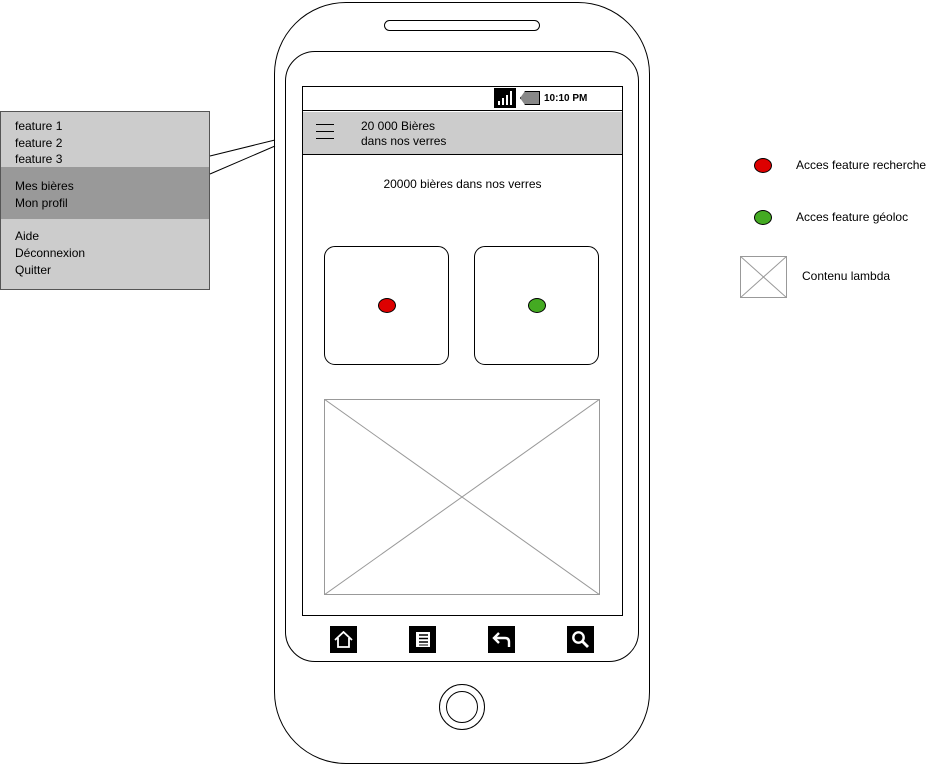 The width and height of the screenshot is (950, 767). What do you see at coordinates (105, 193) in the screenshot?
I see `menu-group-user: Mes bières Mon profil` at bounding box center [105, 193].